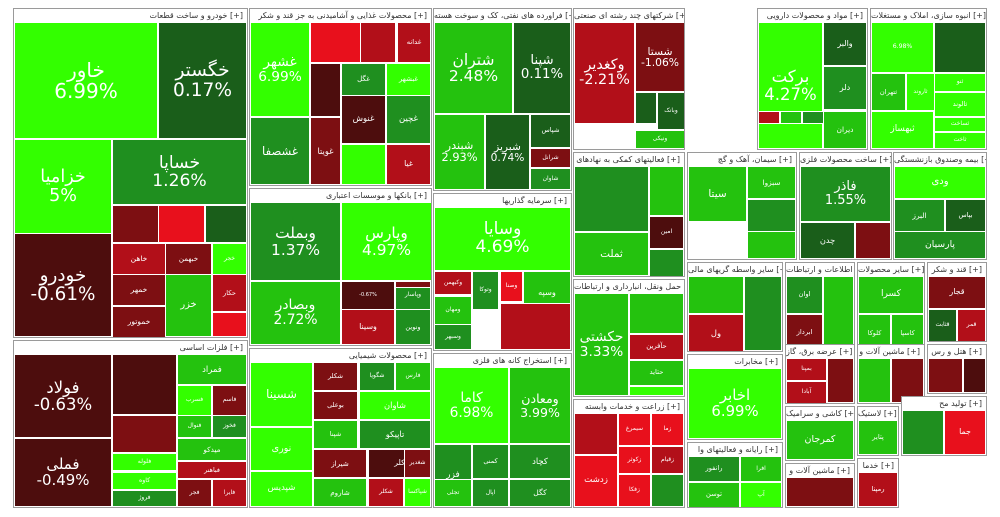 The width and height of the screenshot is (1000, 517). Describe the element at coordinates (139, 290) in the screenshot. I see `stock-cell: خمهر` at that location.